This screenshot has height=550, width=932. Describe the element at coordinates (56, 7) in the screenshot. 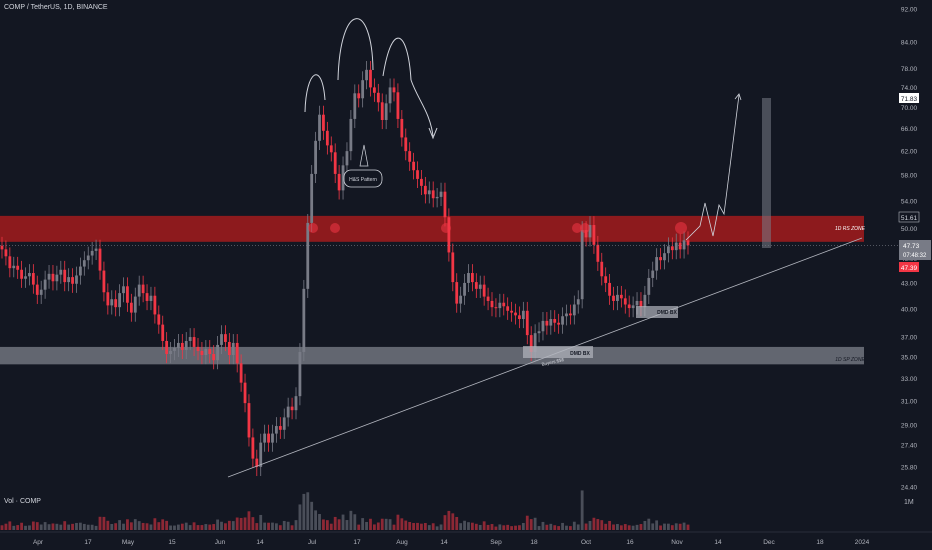

I see `symbol-title: COMP / TetherUS, 1D, BINANCE` at that location.